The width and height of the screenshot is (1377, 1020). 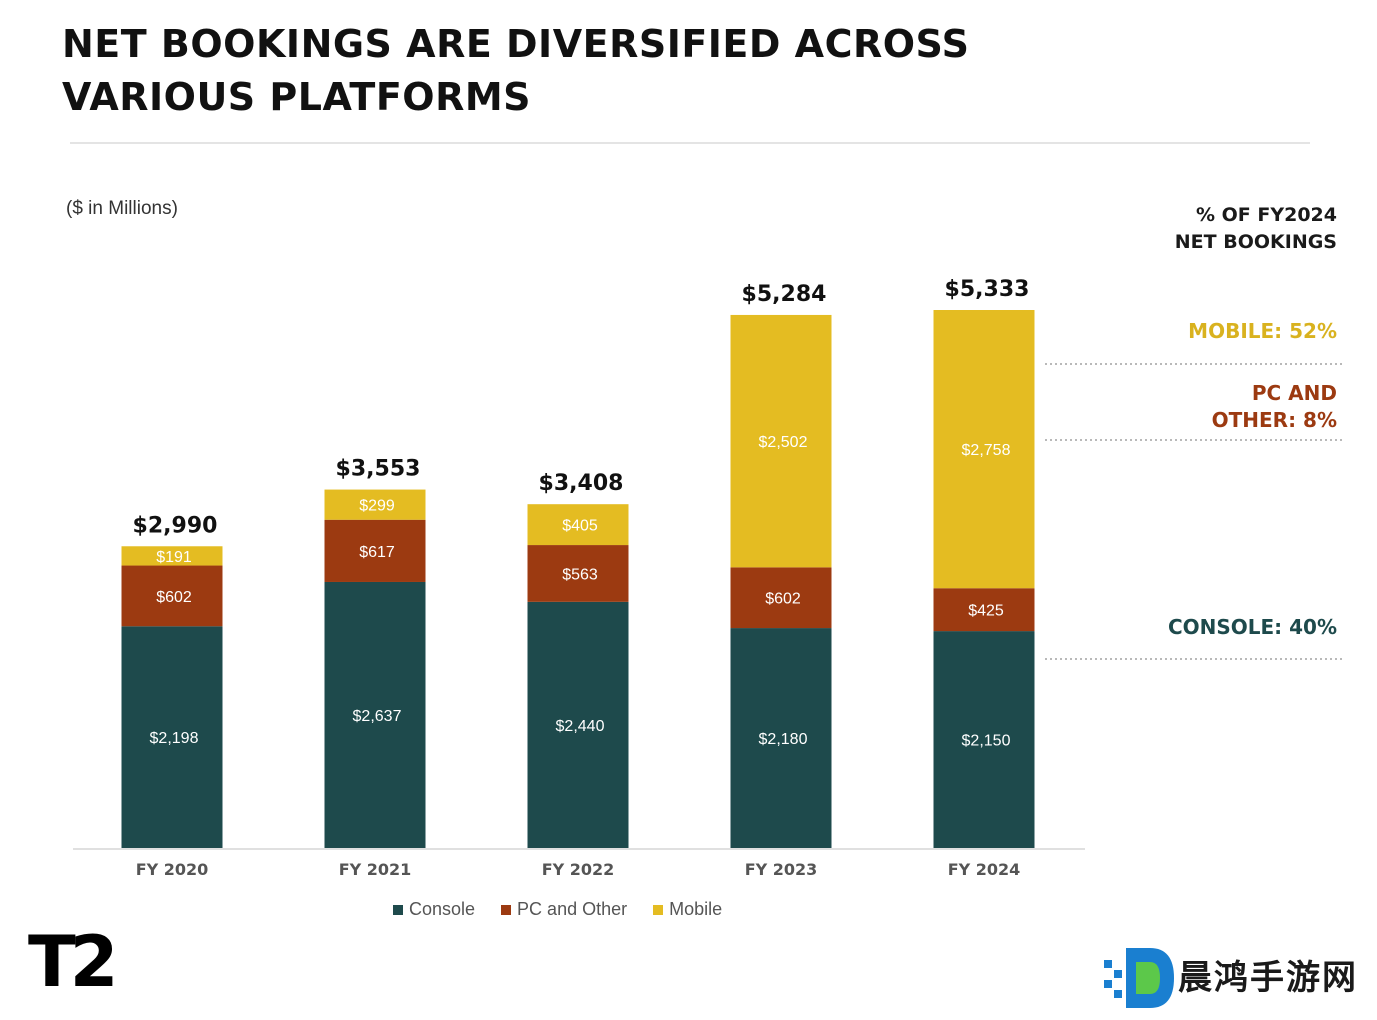 What do you see at coordinates (1252, 627) in the screenshot?
I see `side-label-console: CONSOLE: 40%` at bounding box center [1252, 627].